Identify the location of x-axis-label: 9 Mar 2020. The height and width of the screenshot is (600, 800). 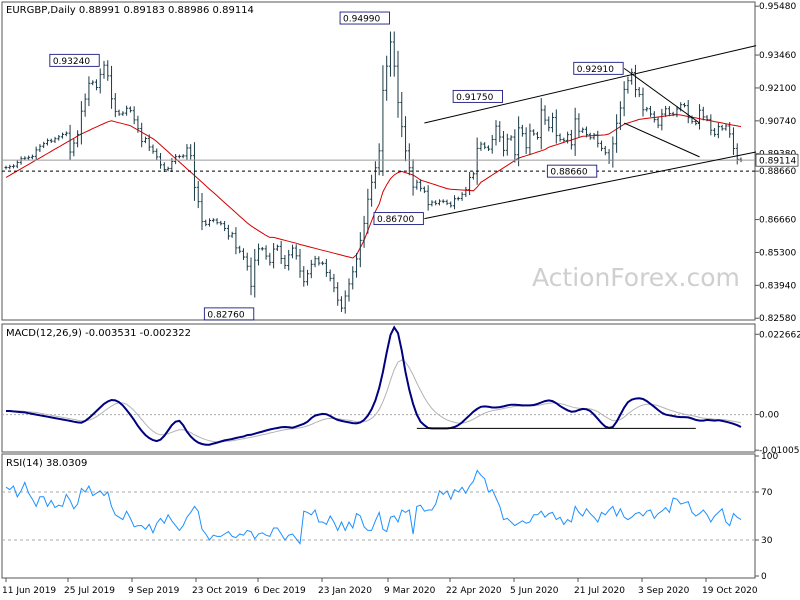
(410, 591).